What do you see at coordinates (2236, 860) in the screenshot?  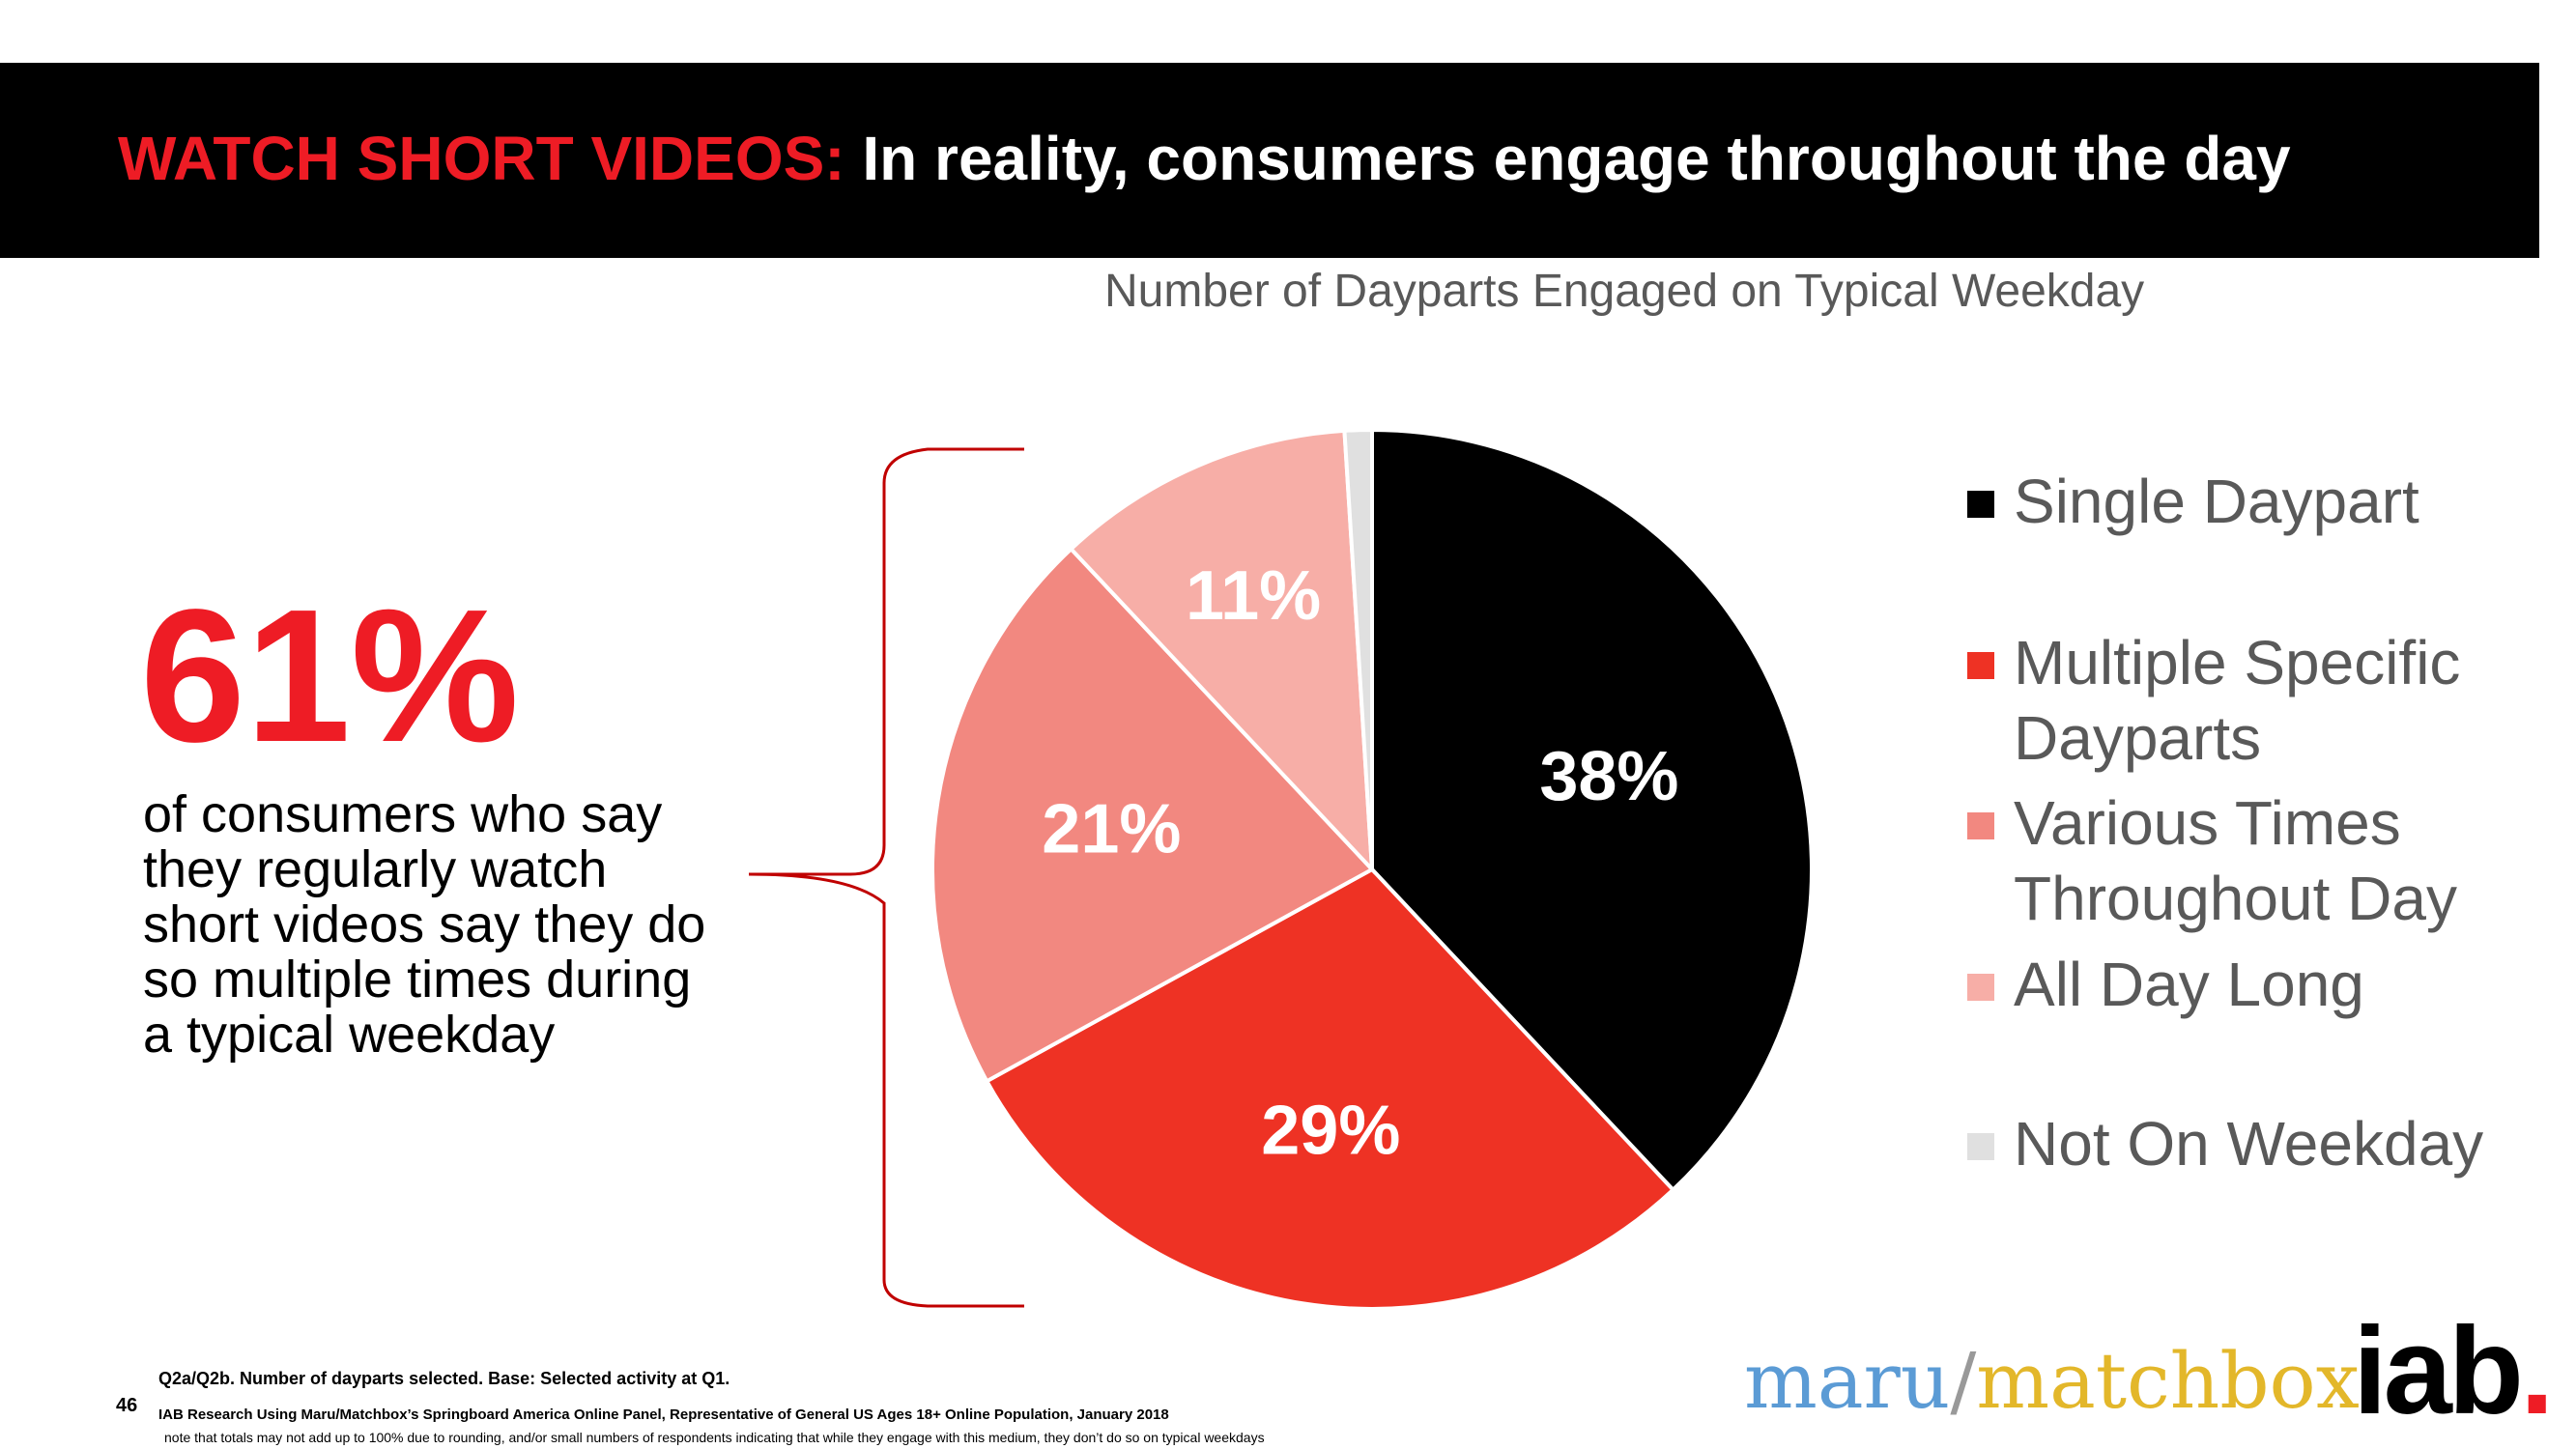 I see `legend-label: Various Times Throughout Day` at bounding box center [2236, 860].